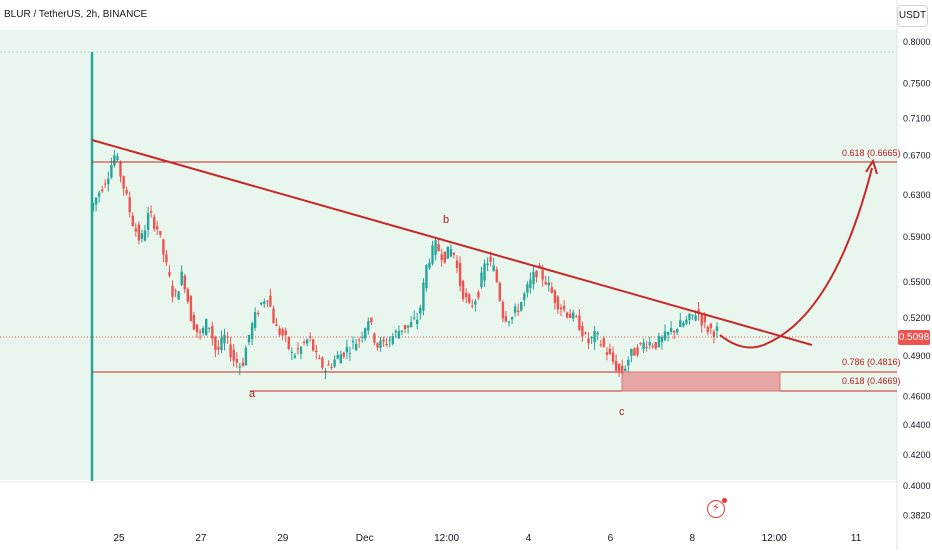 The width and height of the screenshot is (932, 555). Describe the element at coordinates (701, 381) in the screenshot. I see `target-zone-box` at that location.